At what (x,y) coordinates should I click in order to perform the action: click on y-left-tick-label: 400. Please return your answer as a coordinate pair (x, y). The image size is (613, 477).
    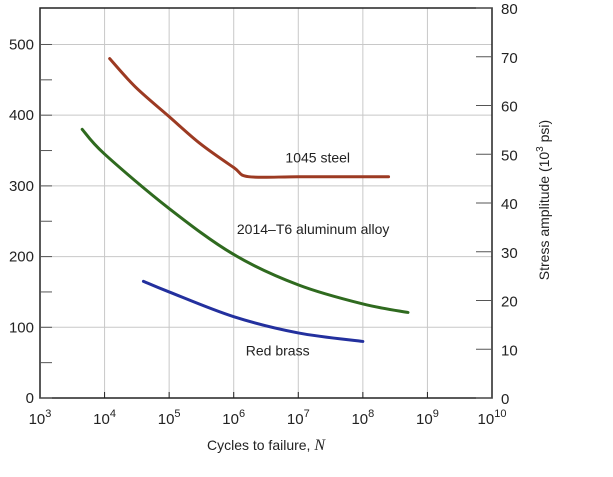
    Looking at the image, I should click on (21, 115).